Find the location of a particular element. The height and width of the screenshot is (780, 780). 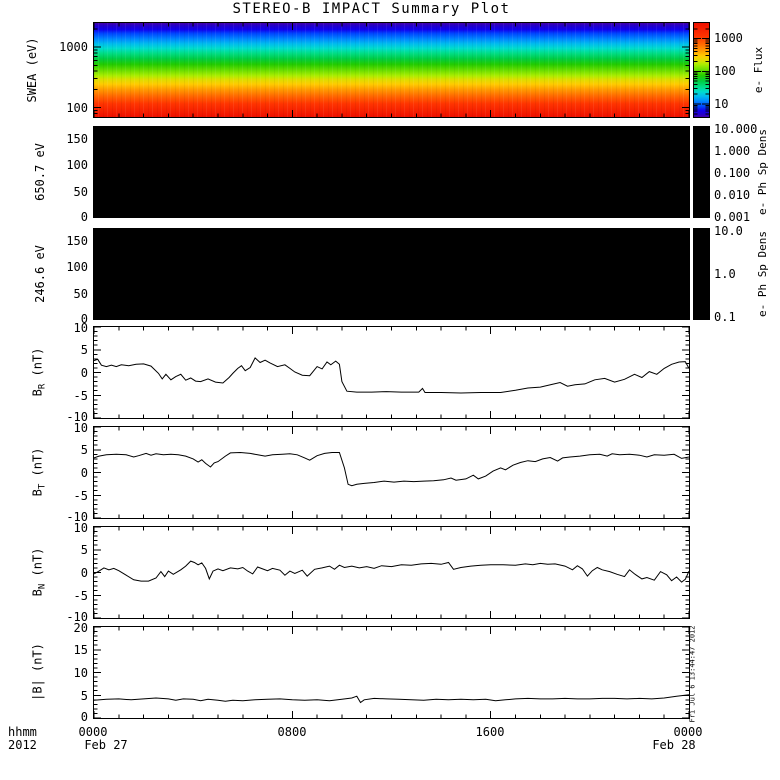

swea-spectrogram-panel is located at coordinates (391, 70).